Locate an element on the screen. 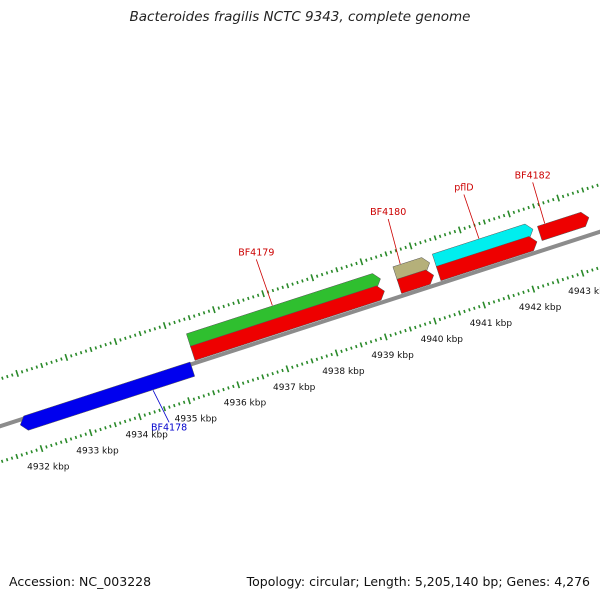  ruler-label: 4939 kbp is located at coordinates (392, 356).